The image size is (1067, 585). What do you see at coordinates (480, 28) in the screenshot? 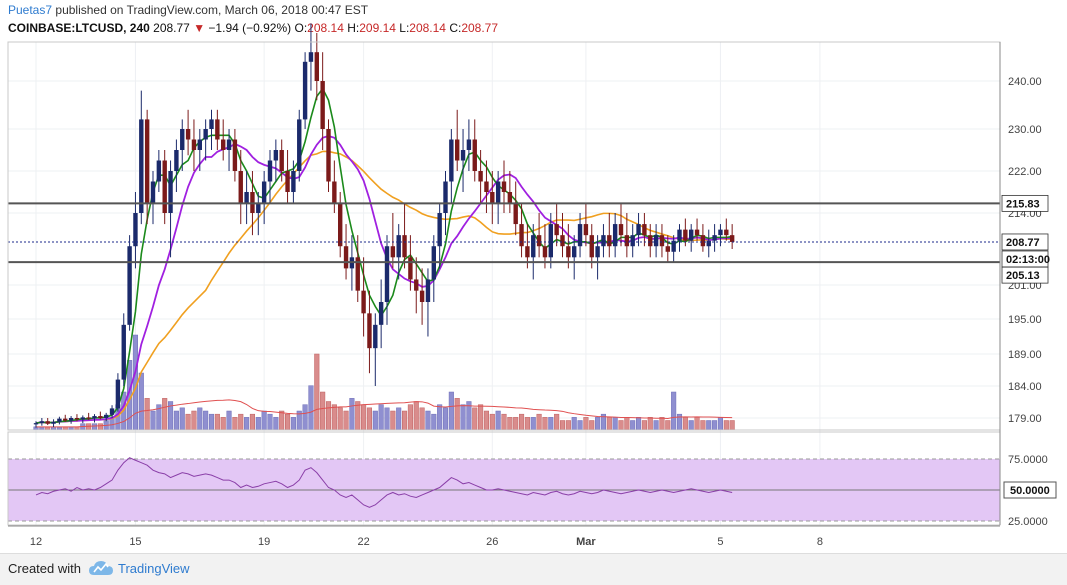
I see `ohlc-close: 208.77` at bounding box center [480, 28].